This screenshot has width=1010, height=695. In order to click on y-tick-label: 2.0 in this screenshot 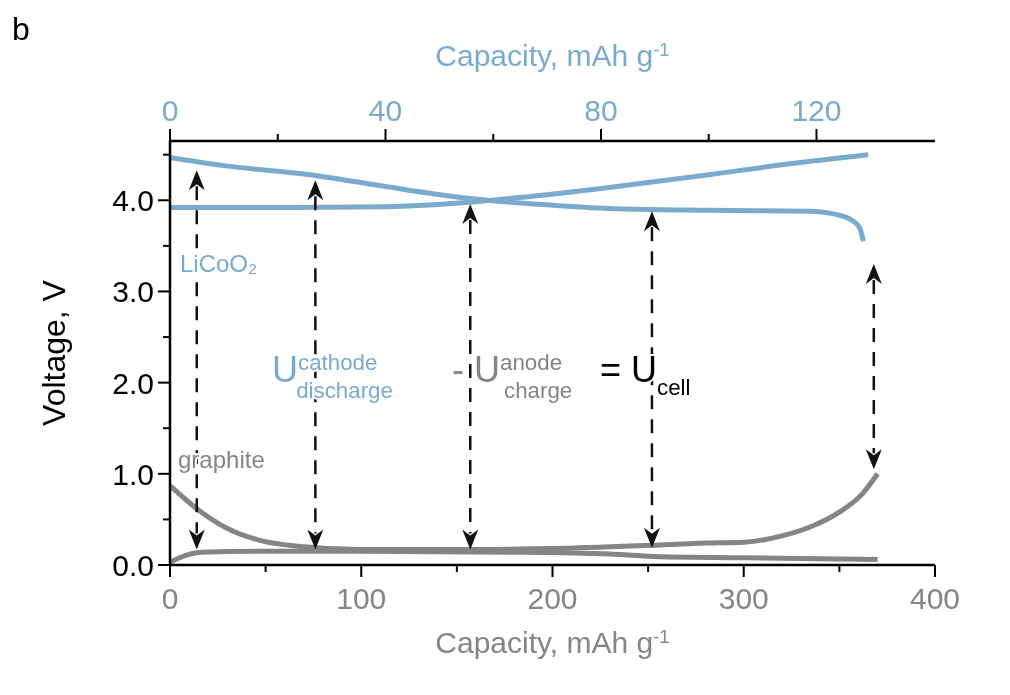, I will do `click(133, 383)`.